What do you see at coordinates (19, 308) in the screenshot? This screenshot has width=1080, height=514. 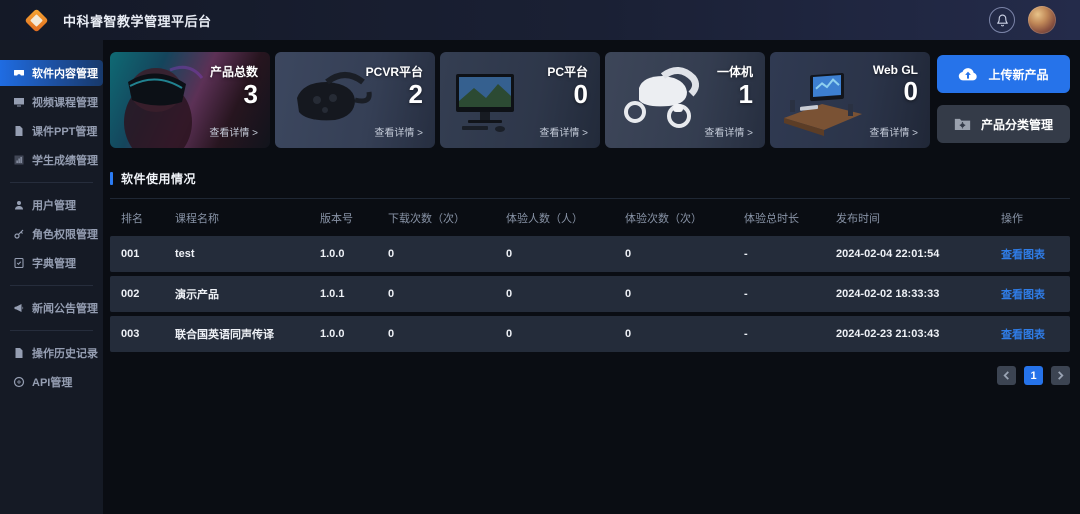 I see `megaphone-icon` at bounding box center [19, 308].